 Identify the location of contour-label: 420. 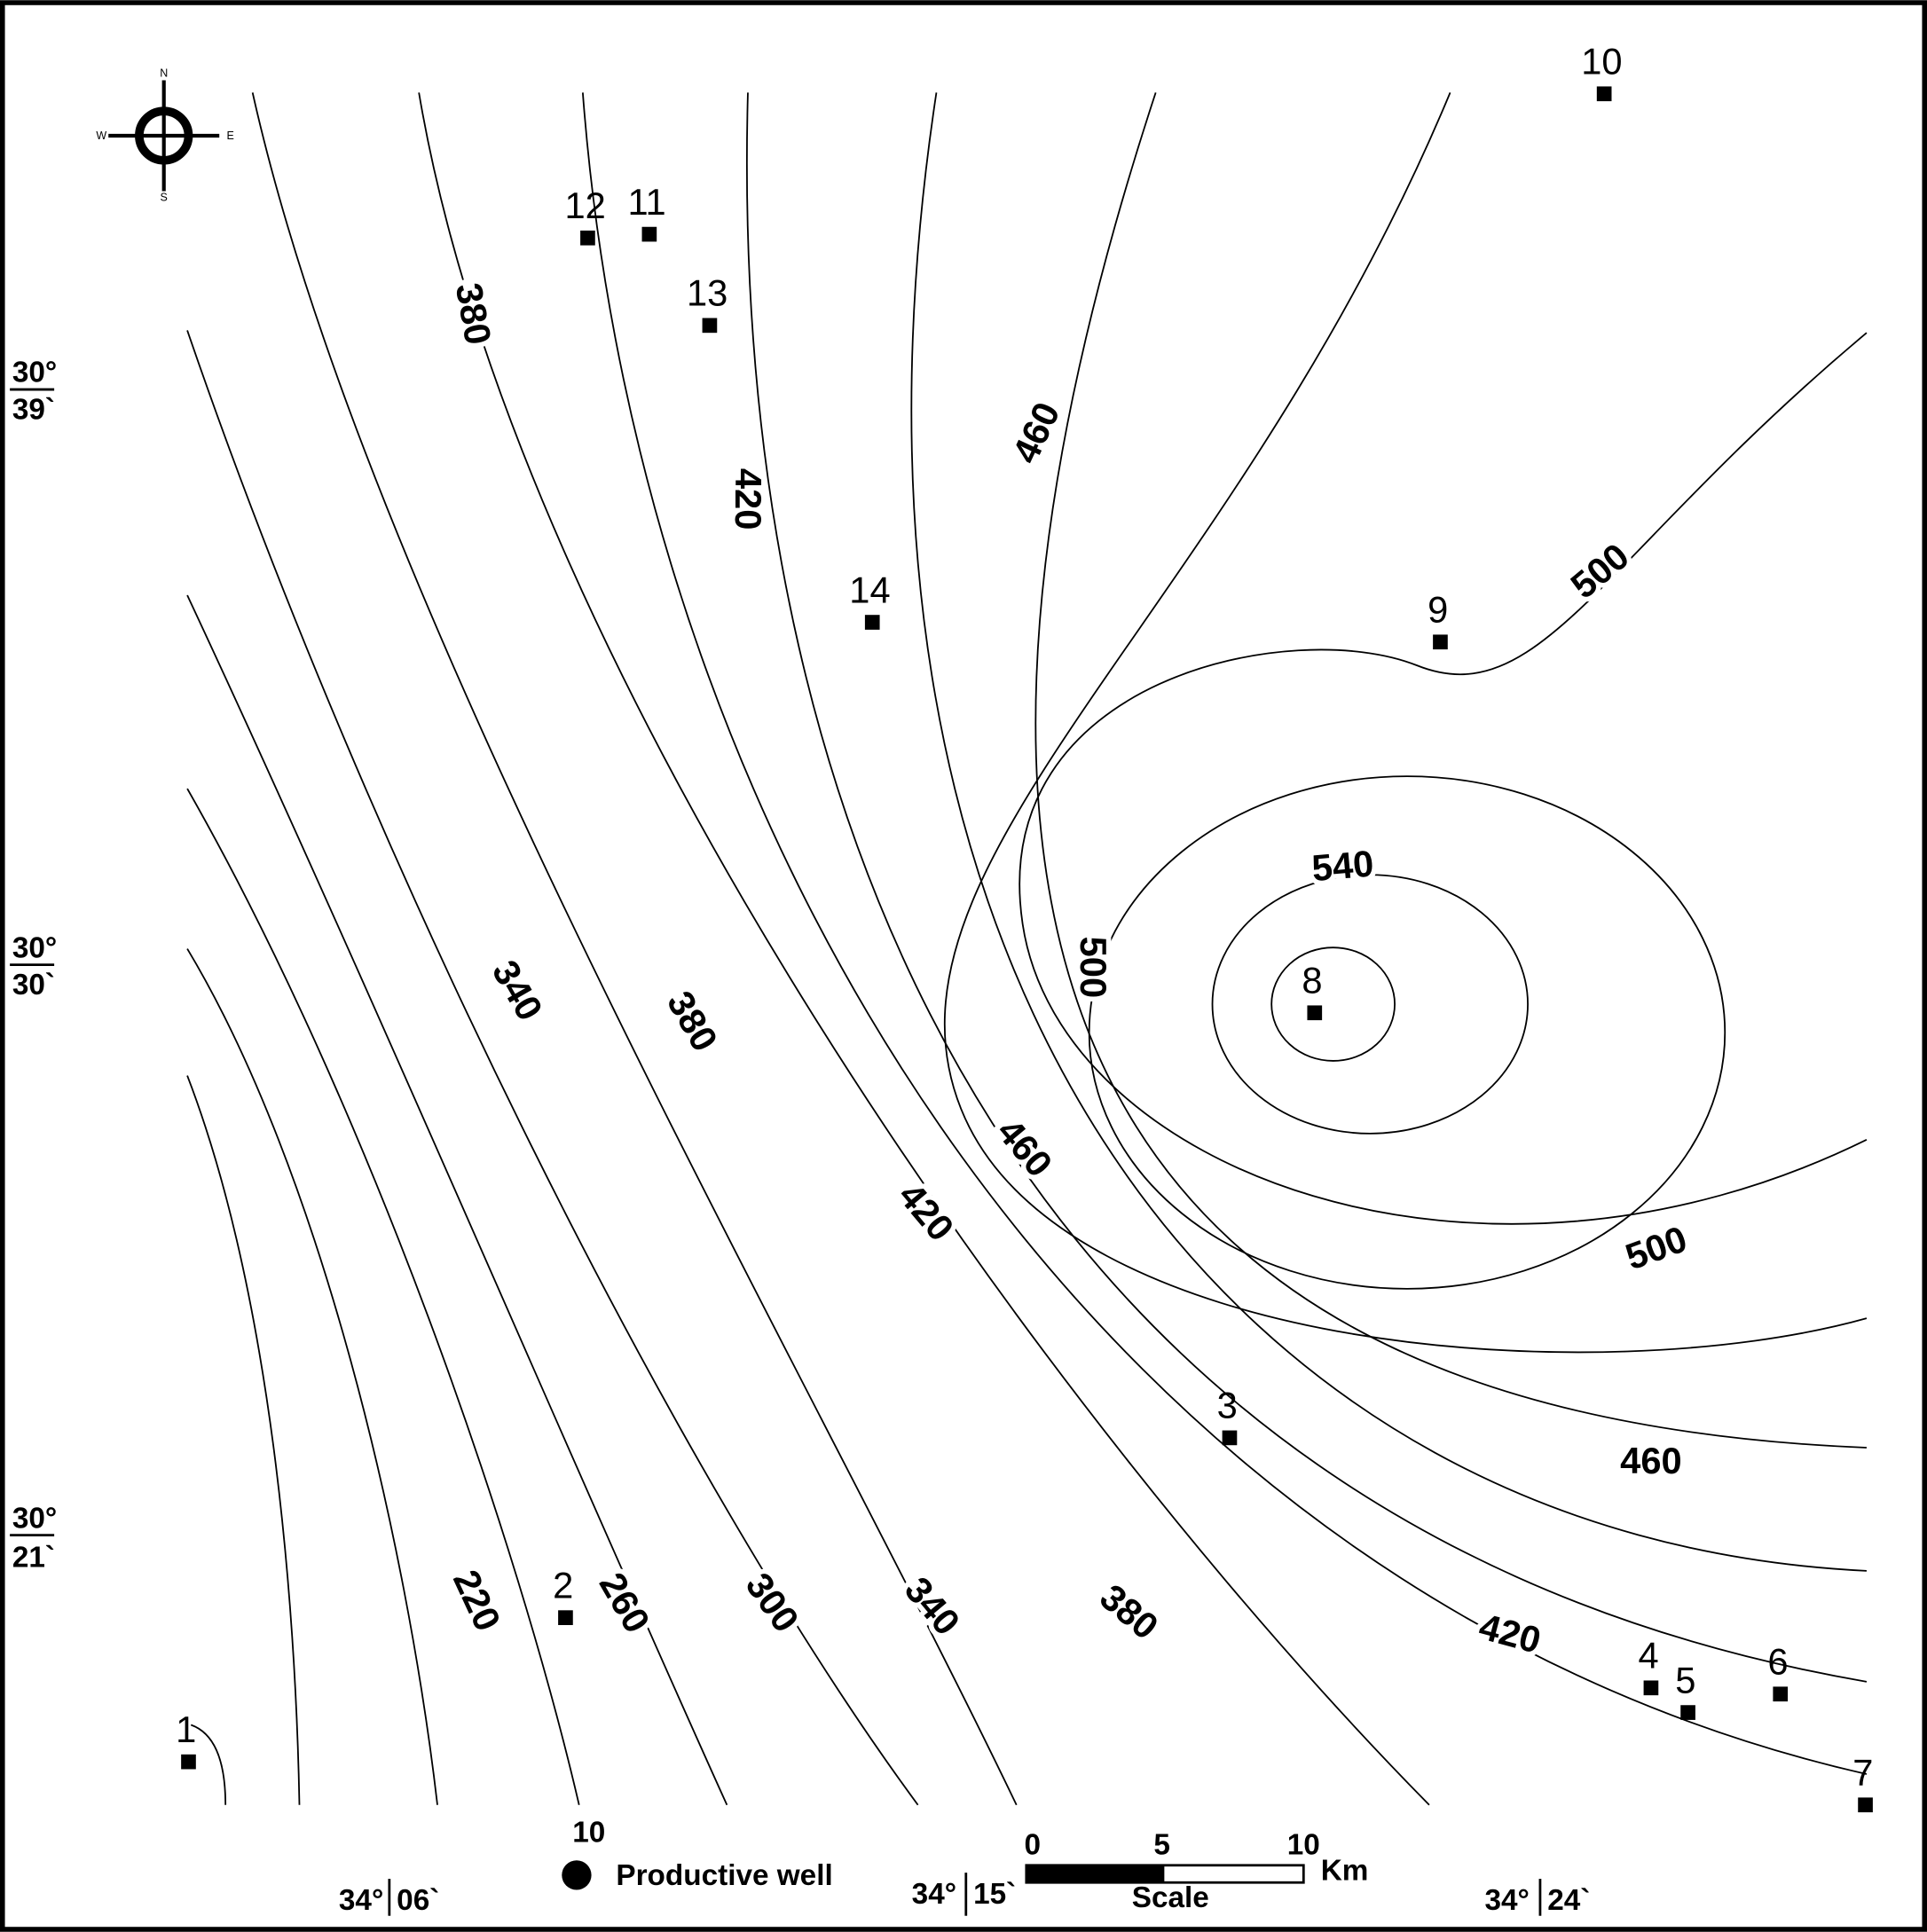
(749, 499).